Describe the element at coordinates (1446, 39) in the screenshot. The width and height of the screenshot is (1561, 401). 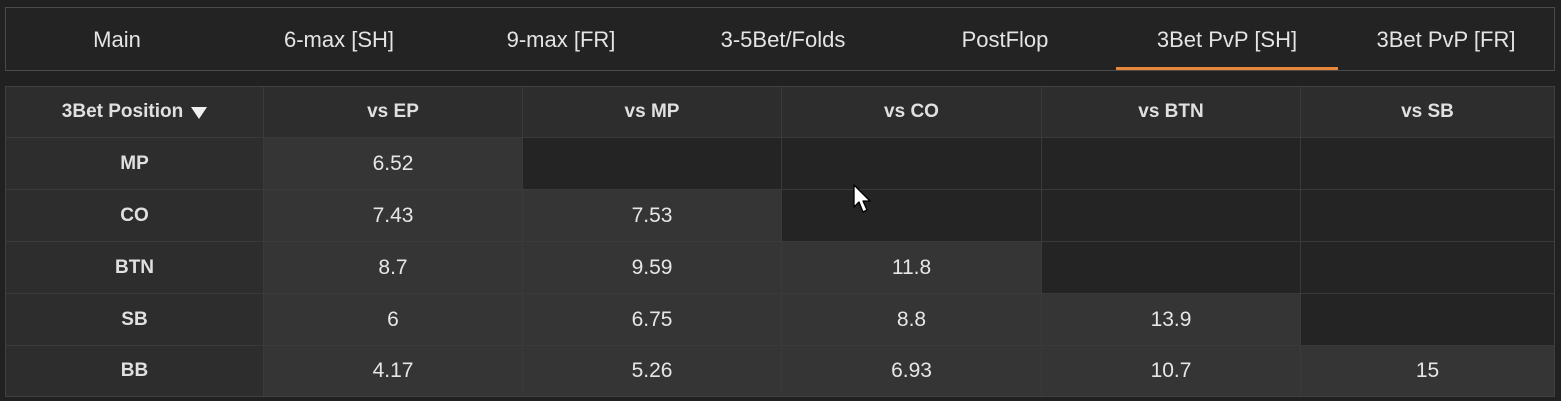
I see `tab-3bet-pvp-fr: 3Bet PvP [FR]` at that location.